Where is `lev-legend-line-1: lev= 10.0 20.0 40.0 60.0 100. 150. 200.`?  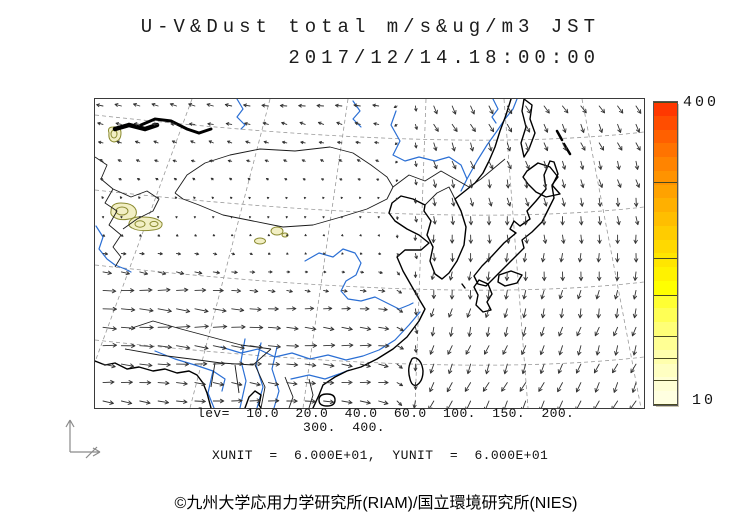 lev-legend-line-1: lev= 10.0 20.0 40.0 60.0 100. 150. 200. is located at coordinates (386, 413).